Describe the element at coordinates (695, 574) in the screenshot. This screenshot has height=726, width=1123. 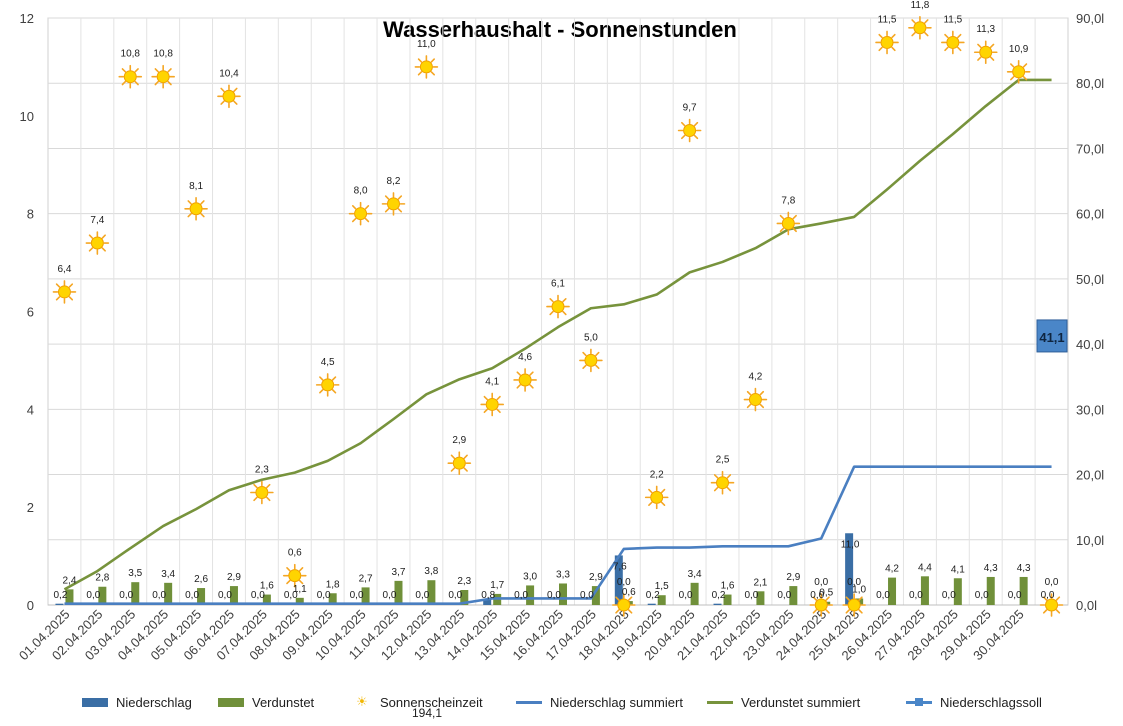
I see `verdunstet-label: 3,4` at that location.